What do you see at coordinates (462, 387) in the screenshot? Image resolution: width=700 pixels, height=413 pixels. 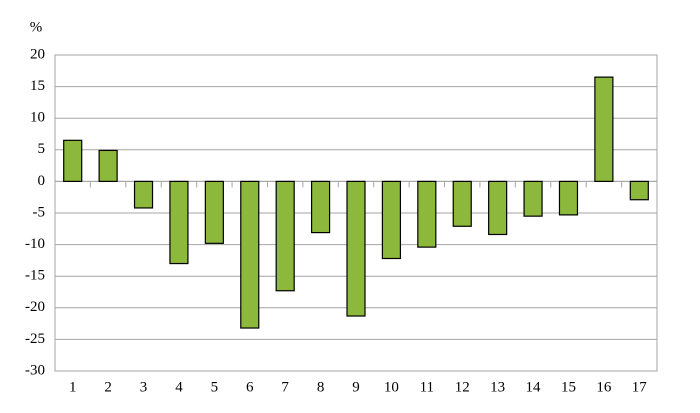 I see `x-tick-label: 12` at bounding box center [462, 387].